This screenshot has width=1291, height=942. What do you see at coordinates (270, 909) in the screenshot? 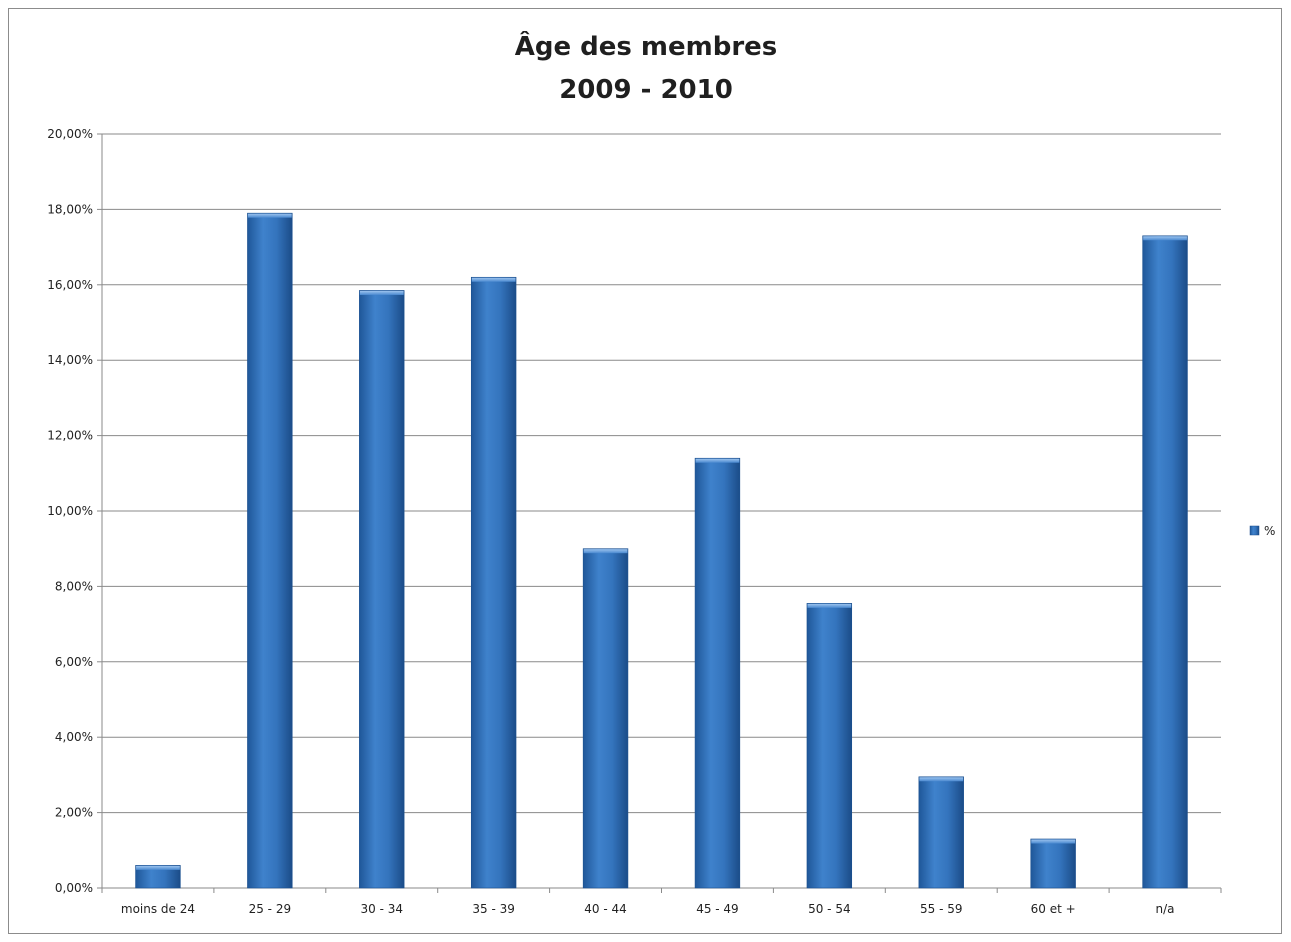
I see `x-category-label: 25 - 29` at bounding box center [270, 909].